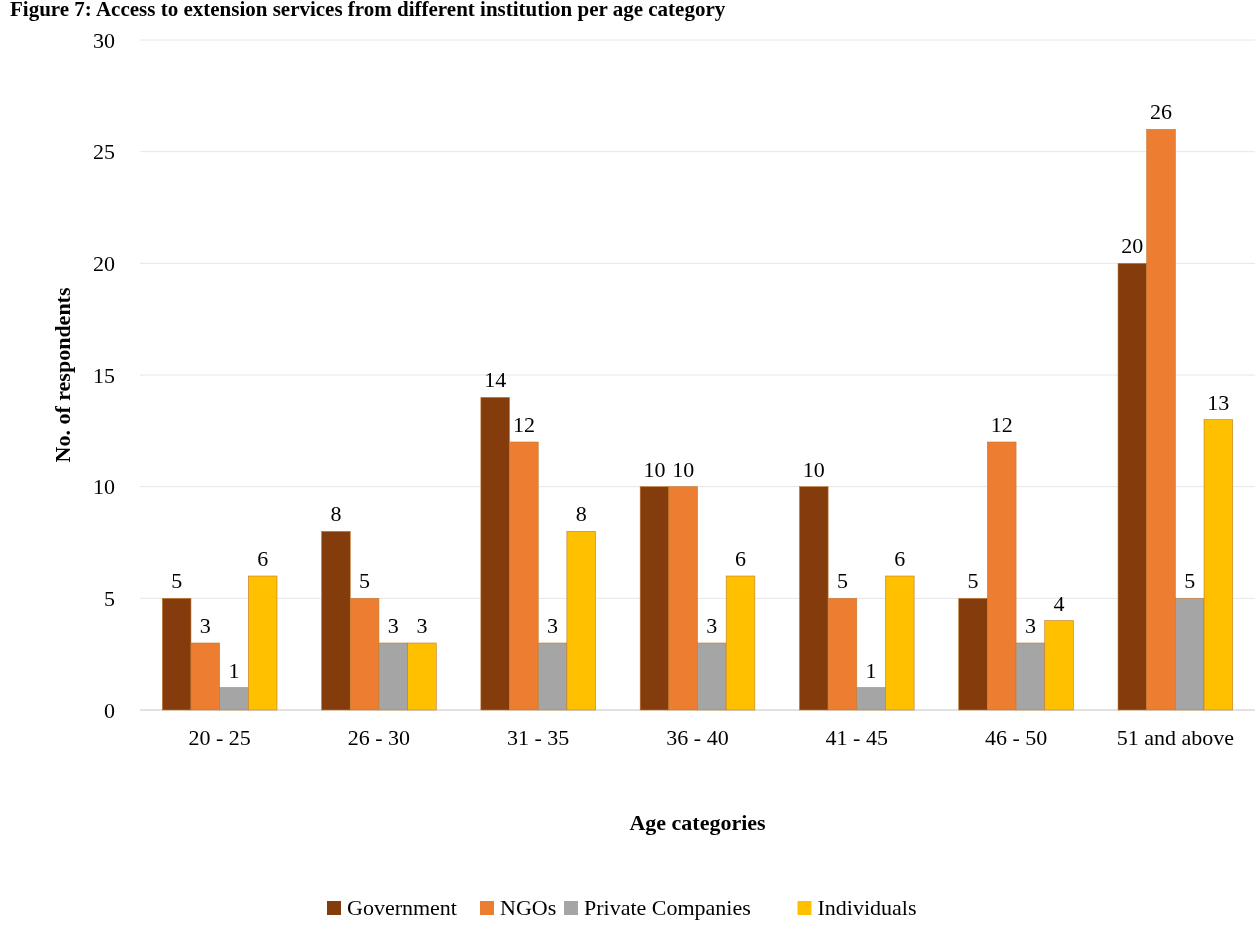  What do you see at coordinates (1218, 402) in the screenshot?
I see `data-label: 13` at bounding box center [1218, 402].